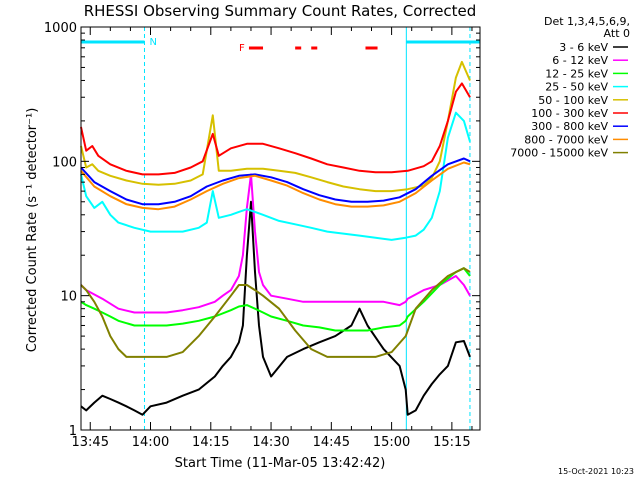 The height and width of the screenshot is (480, 640). Describe the element at coordinates (576, 73) in the screenshot. I see `legend-entry-label: 12 - 25 keV` at that location.